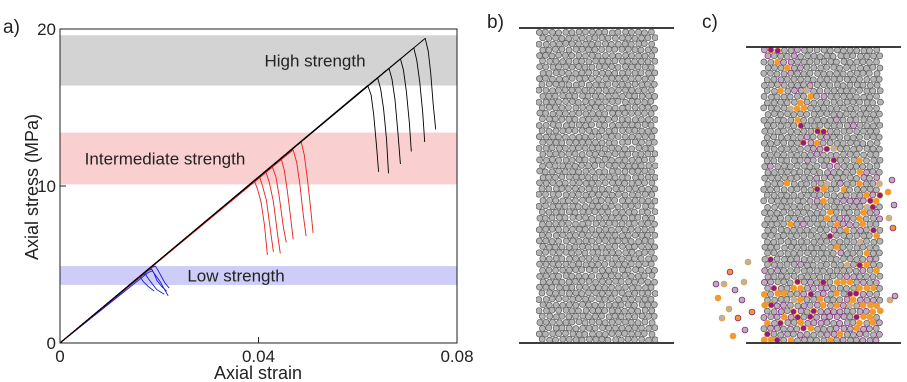 The width and height of the screenshot is (907, 382). I want to click on series-line-intermediate, so click(173, 255).